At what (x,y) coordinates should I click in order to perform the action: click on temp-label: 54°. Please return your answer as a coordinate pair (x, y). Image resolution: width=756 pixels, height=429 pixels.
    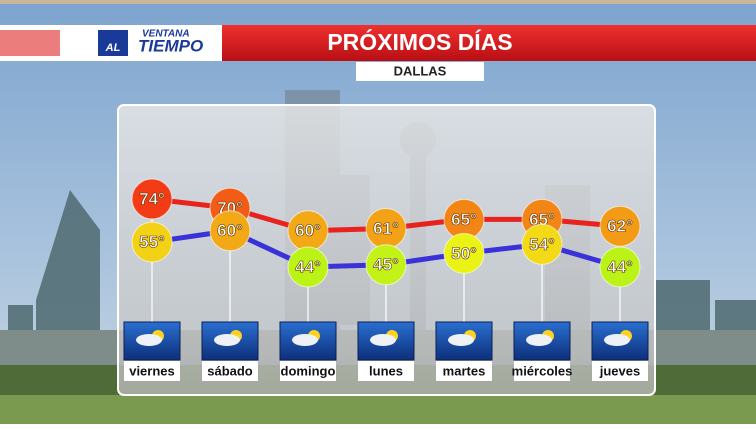
    Looking at the image, I should click on (542, 244).